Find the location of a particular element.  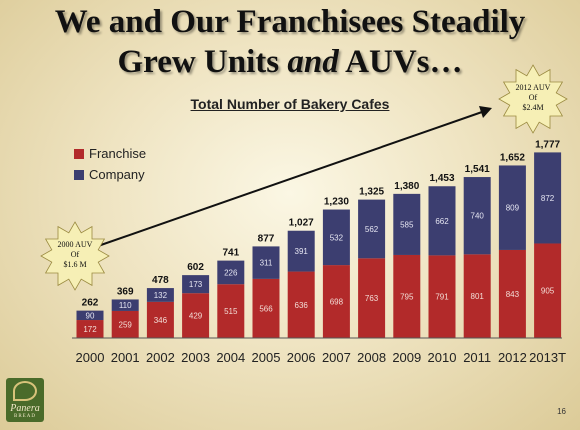

total-label-2000: 262 is located at coordinates (90, 303).